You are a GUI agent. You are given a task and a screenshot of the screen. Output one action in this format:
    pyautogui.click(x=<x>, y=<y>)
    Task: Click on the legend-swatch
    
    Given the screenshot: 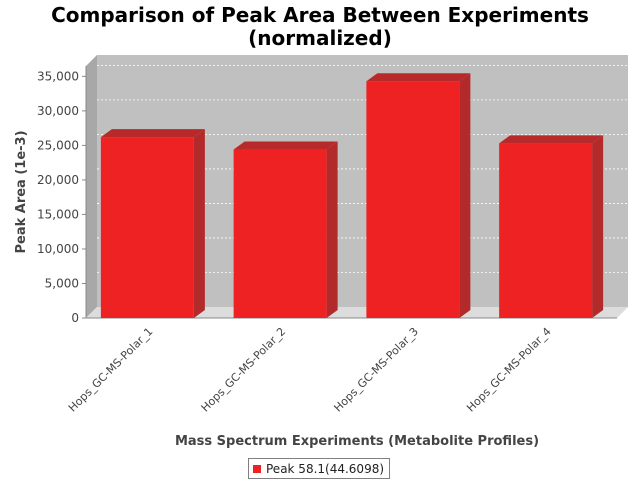 What is the action you would take?
    pyautogui.click(x=257, y=468)
    